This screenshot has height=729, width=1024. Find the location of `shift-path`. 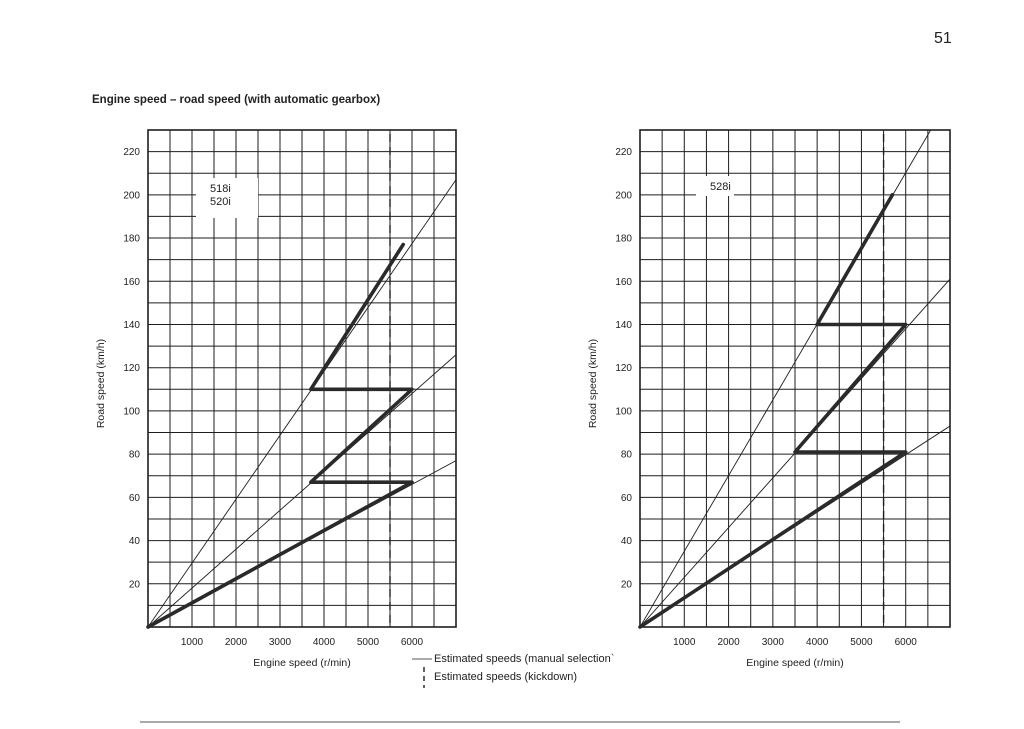

shift-path is located at coordinates (280, 435).